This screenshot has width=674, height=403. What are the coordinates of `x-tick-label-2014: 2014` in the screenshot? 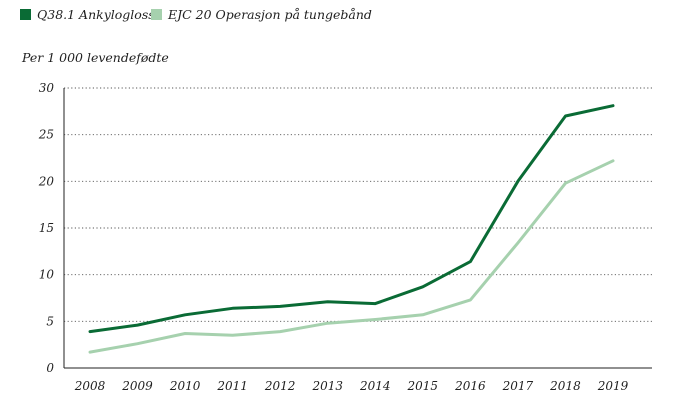 It's located at (375, 386).